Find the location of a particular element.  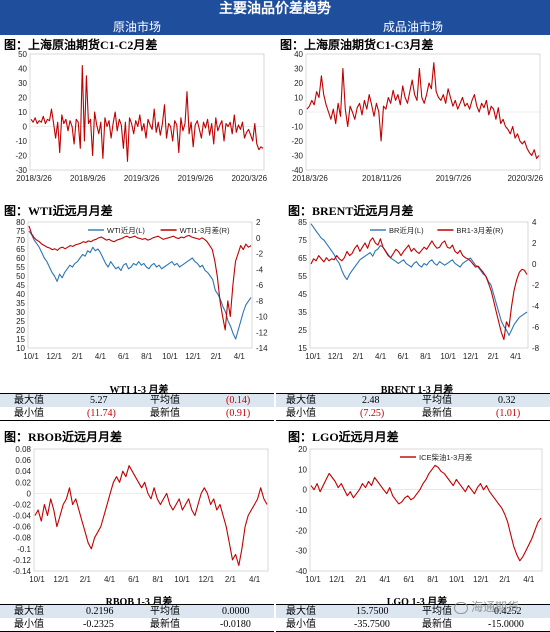

stats-title-lgo: LGO 1-3 月差 is located at coordinates (417, 602).